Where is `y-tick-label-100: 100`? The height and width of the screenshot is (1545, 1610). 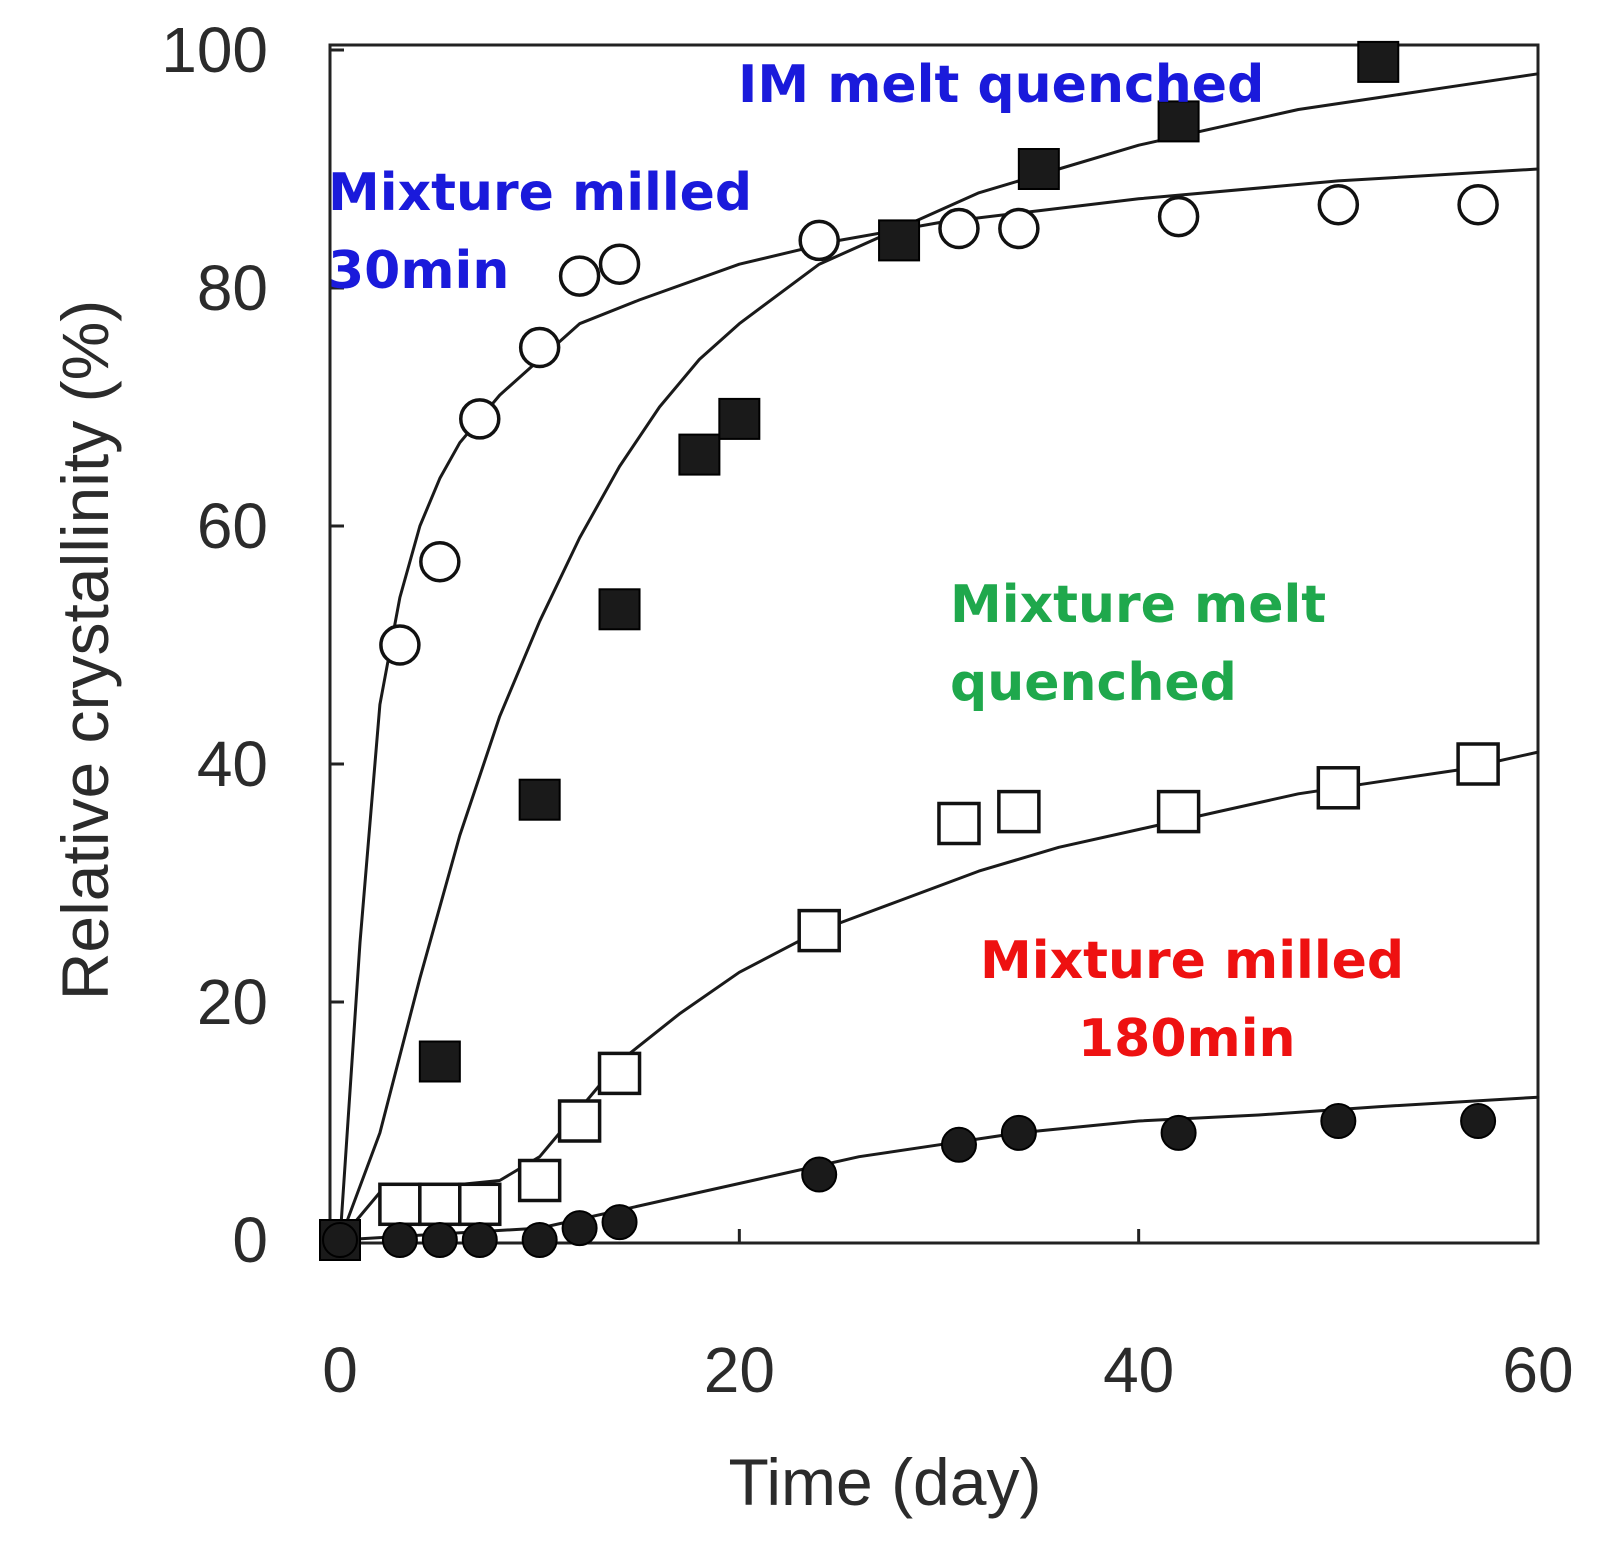 y-tick-label-100: 100 is located at coordinates (214, 50).